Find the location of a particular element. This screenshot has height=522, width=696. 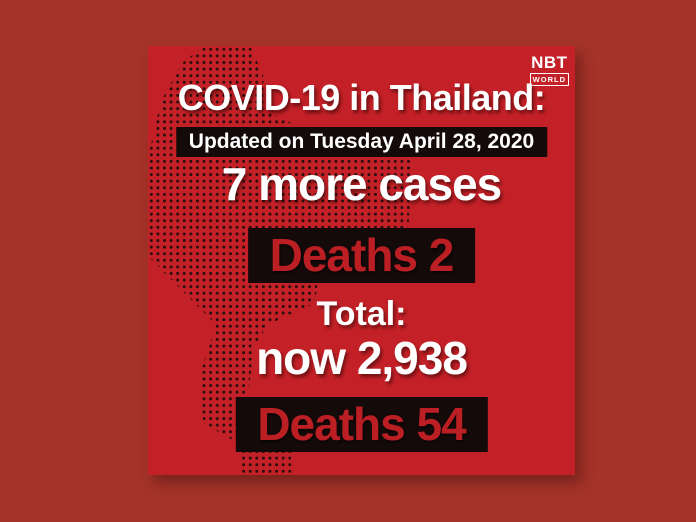

nbt-logo-world-text: WORLD is located at coordinates (549, 79).